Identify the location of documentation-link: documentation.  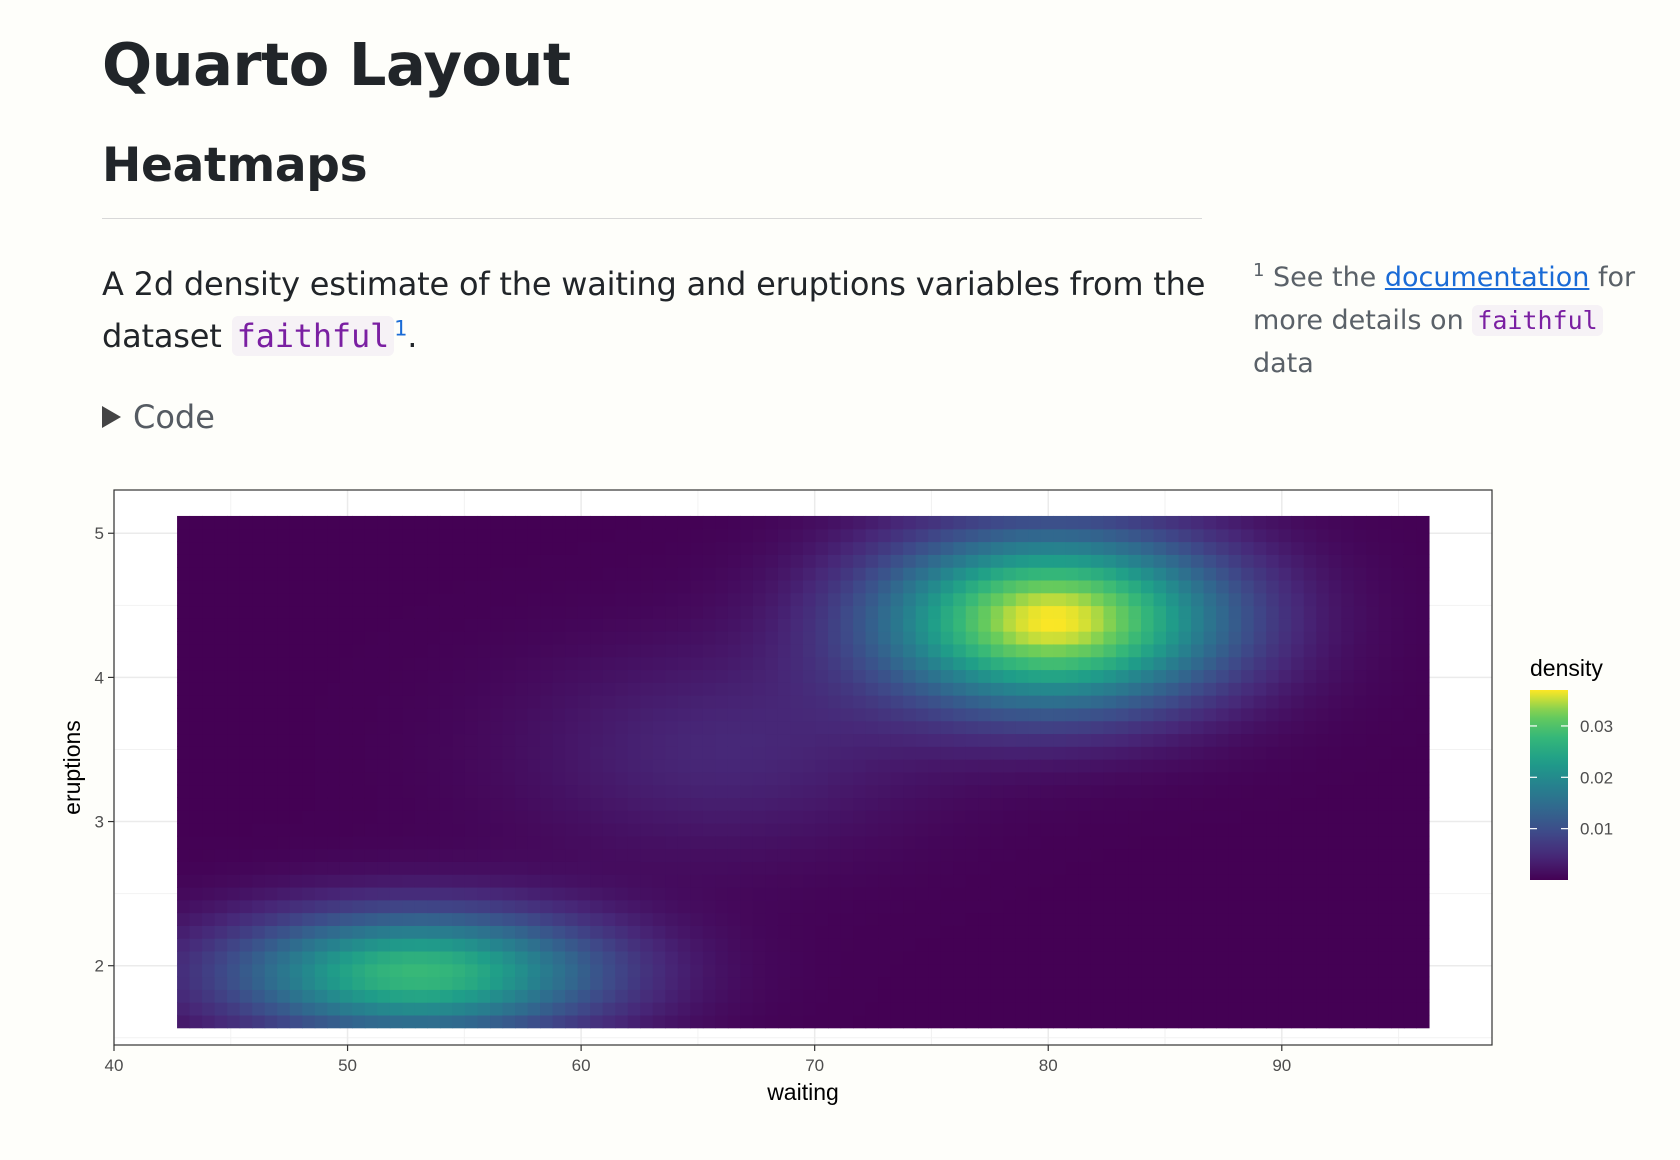
(1487, 277).